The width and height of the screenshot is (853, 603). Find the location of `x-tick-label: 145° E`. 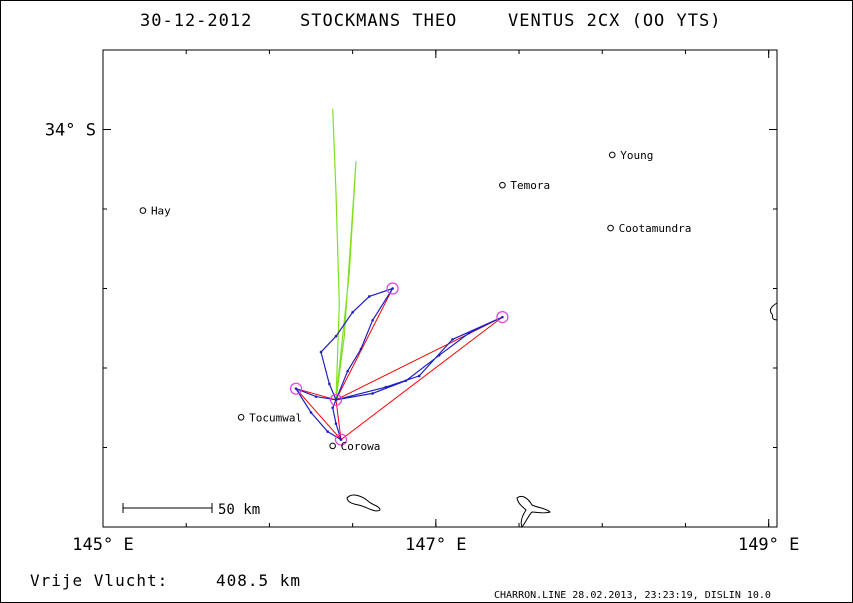

x-tick-label: 145° E is located at coordinates (102, 545).